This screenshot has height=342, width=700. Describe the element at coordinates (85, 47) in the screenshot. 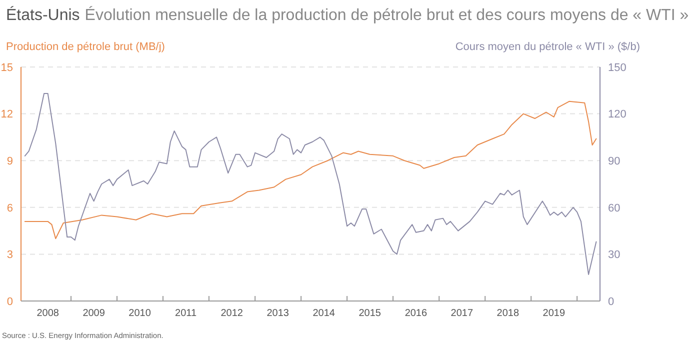

I see `y-axis-title: Production de pétrole brut (MB/j)` at that location.